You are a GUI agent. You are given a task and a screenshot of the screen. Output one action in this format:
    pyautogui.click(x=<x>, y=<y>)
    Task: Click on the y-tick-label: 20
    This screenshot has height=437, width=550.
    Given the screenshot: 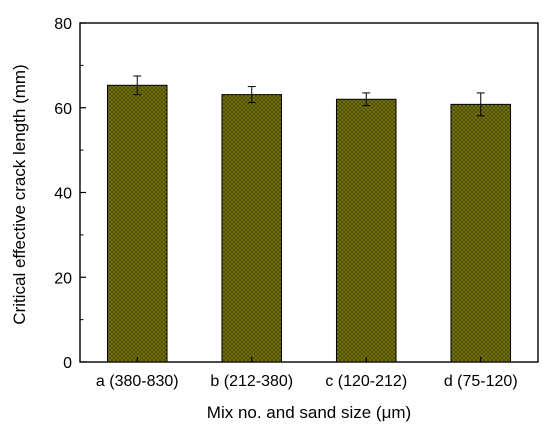 What is the action you would take?
    pyautogui.click(x=63, y=278)
    